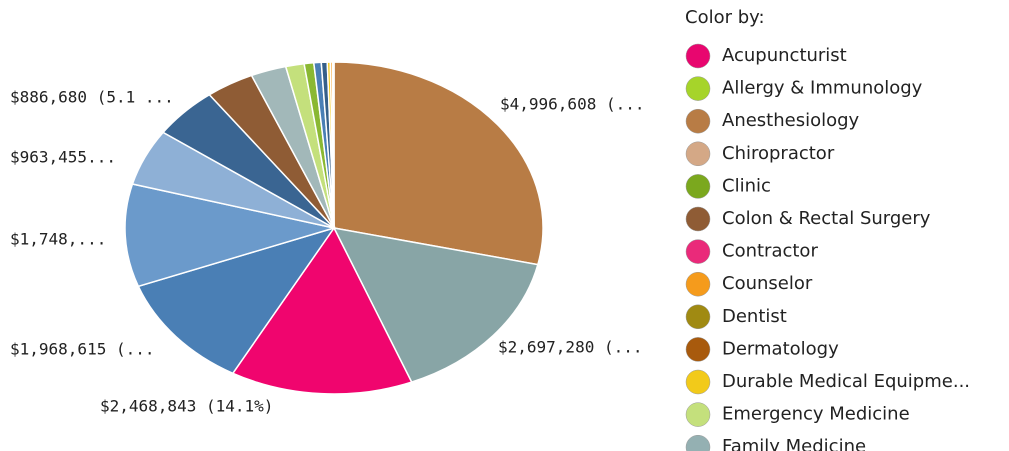 The width and height of the screenshot is (1009, 451). I want to click on legend-label: Family Medicine, so click(794, 443).